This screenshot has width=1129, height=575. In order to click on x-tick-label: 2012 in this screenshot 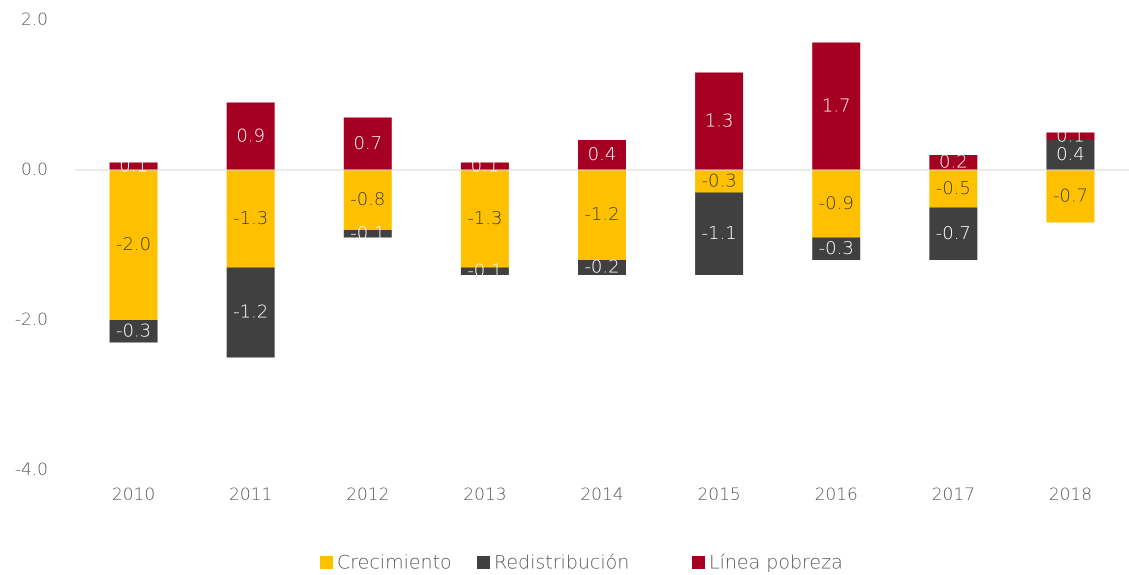, I will do `click(367, 495)`.